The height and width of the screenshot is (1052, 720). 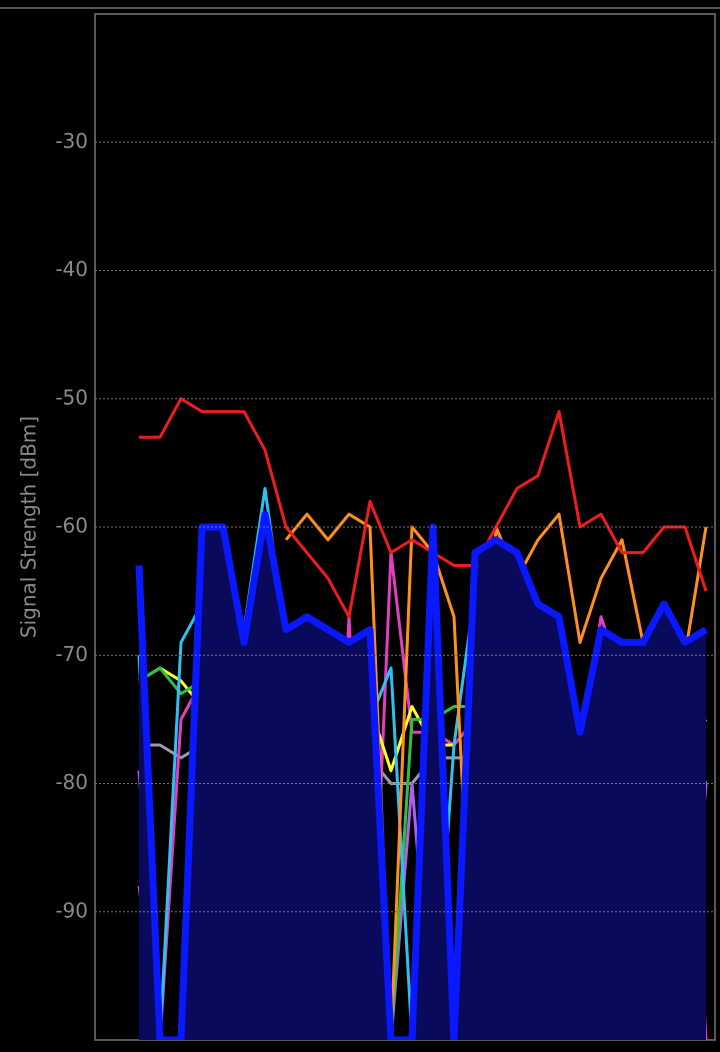 What do you see at coordinates (71, 397) in the screenshot?
I see `y-tick-label: -50` at bounding box center [71, 397].